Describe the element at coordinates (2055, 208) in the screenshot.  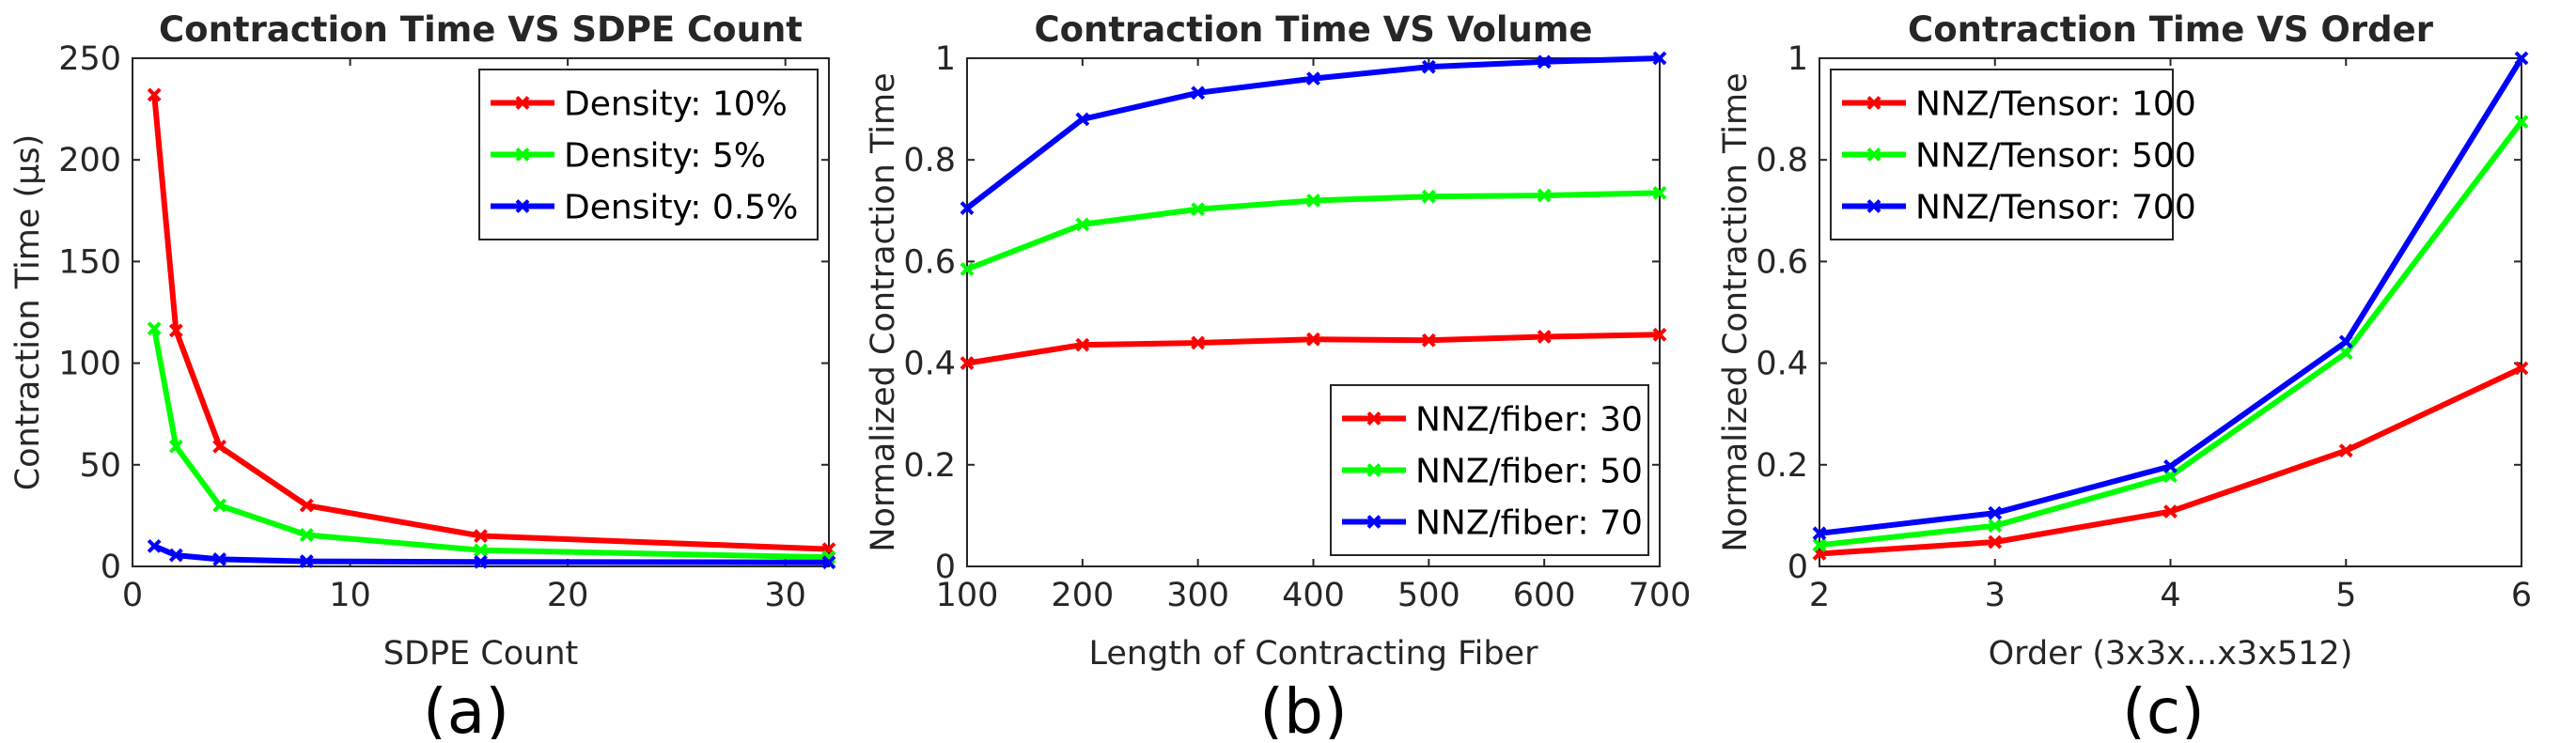
I see `legend-label: NNZ/Tensor: 700` at that location.